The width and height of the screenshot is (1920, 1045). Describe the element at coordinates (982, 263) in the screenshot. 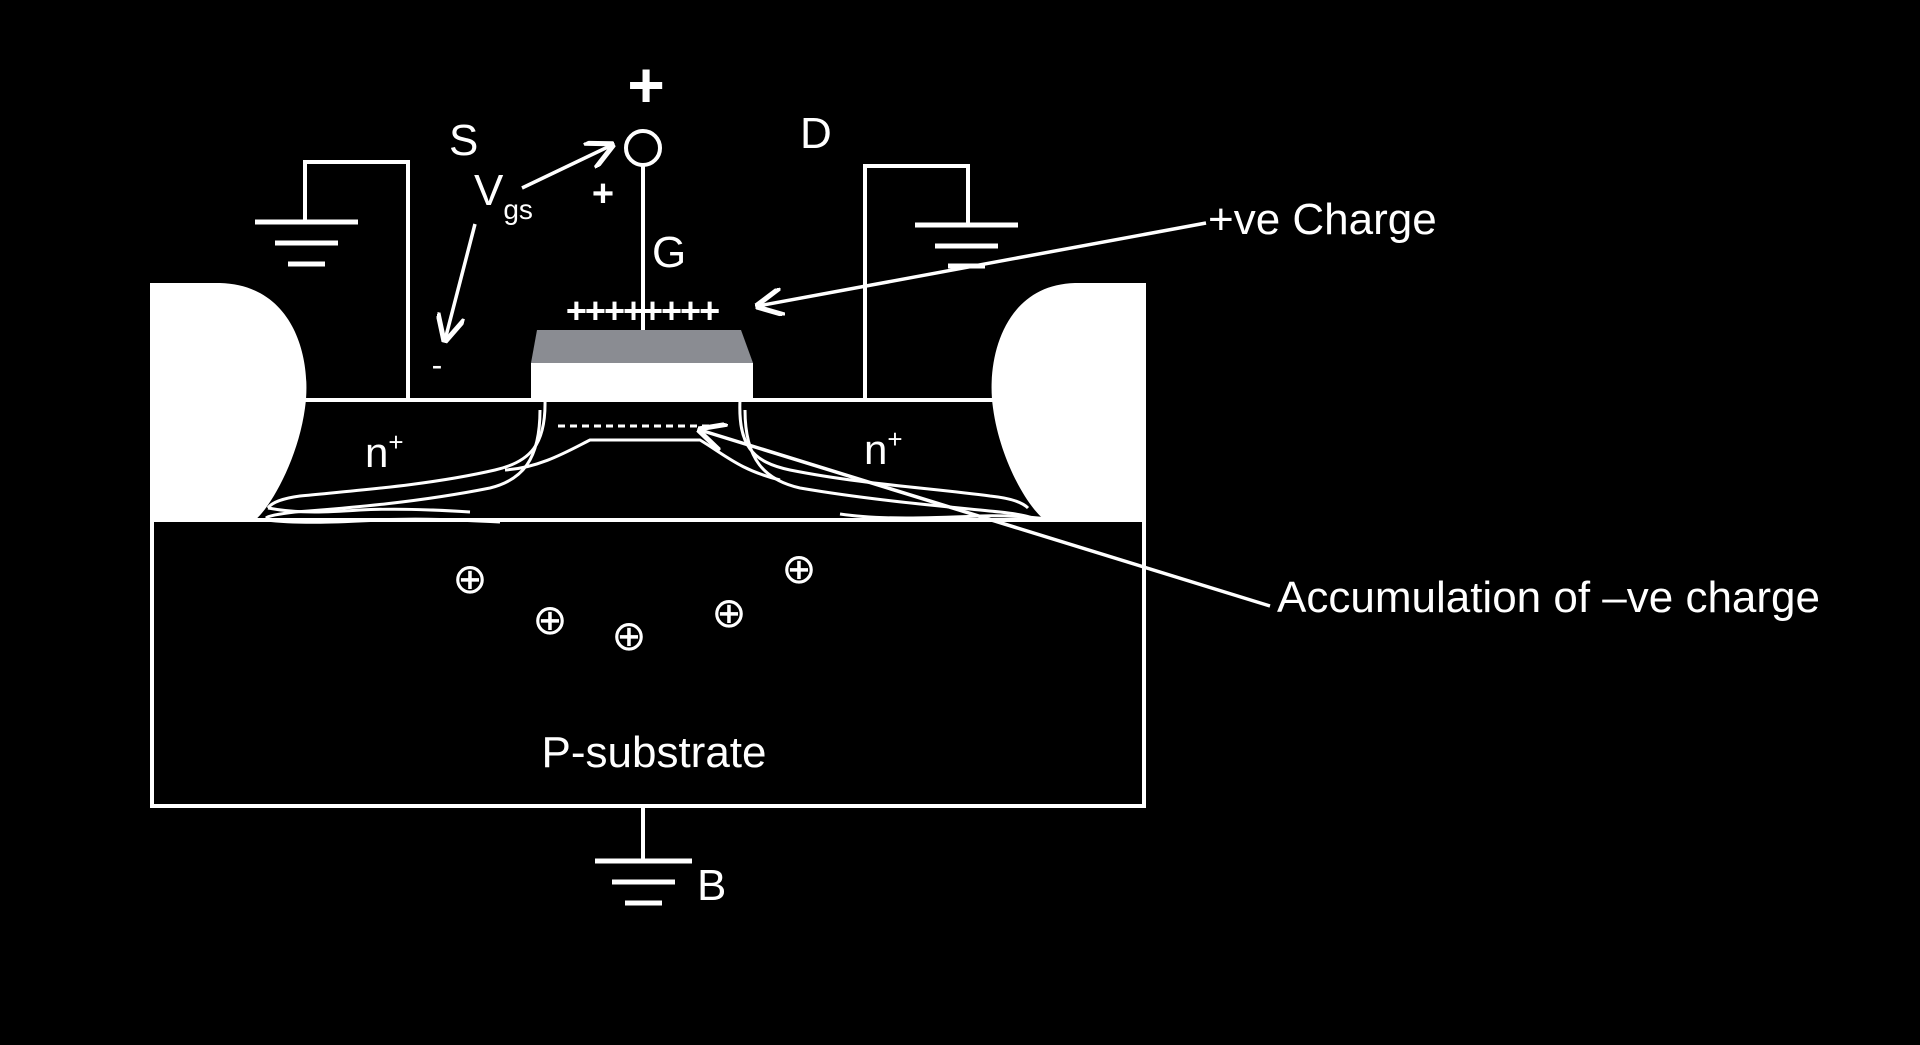

I see `positive-charge-arrow` at that location.